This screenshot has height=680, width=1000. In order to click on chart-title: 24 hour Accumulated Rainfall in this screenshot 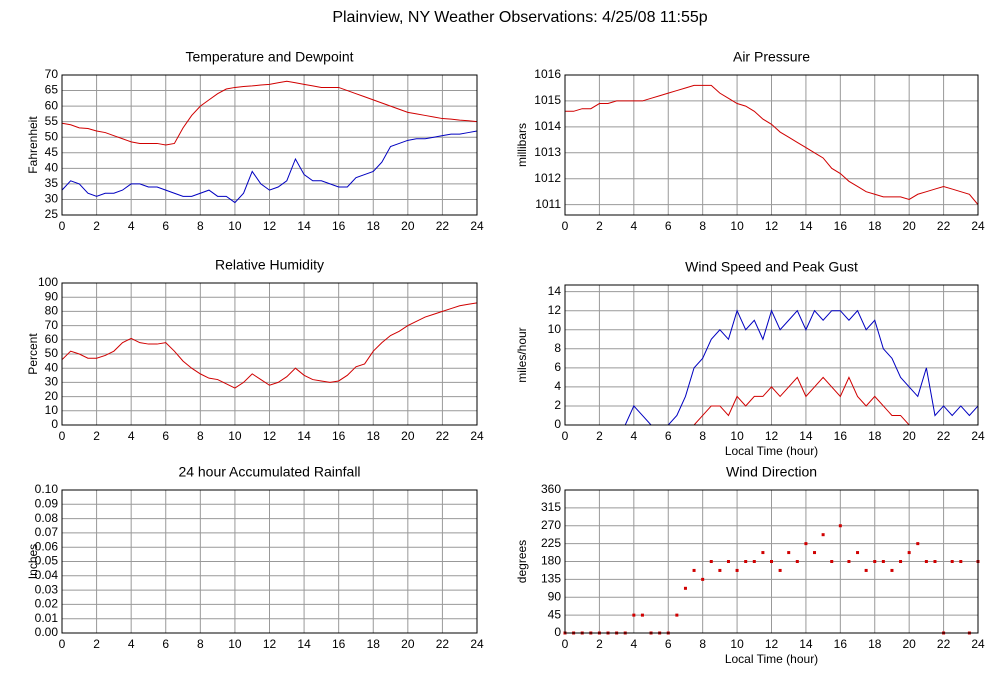, I will do `click(269, 472)`.